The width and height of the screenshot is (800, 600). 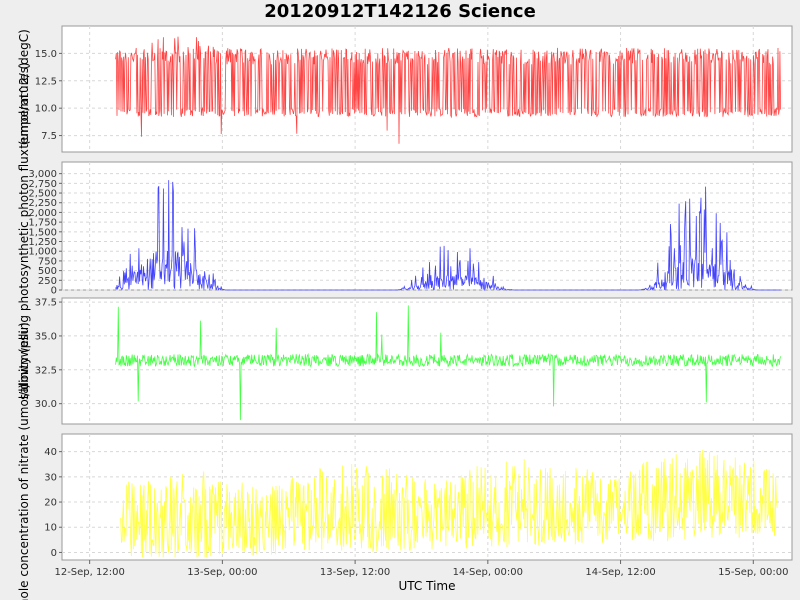 What do you see at coordinates (42, 252) in the screenshot?
I see `y-tick-label: 1,000` at bounding box center [42, 252].